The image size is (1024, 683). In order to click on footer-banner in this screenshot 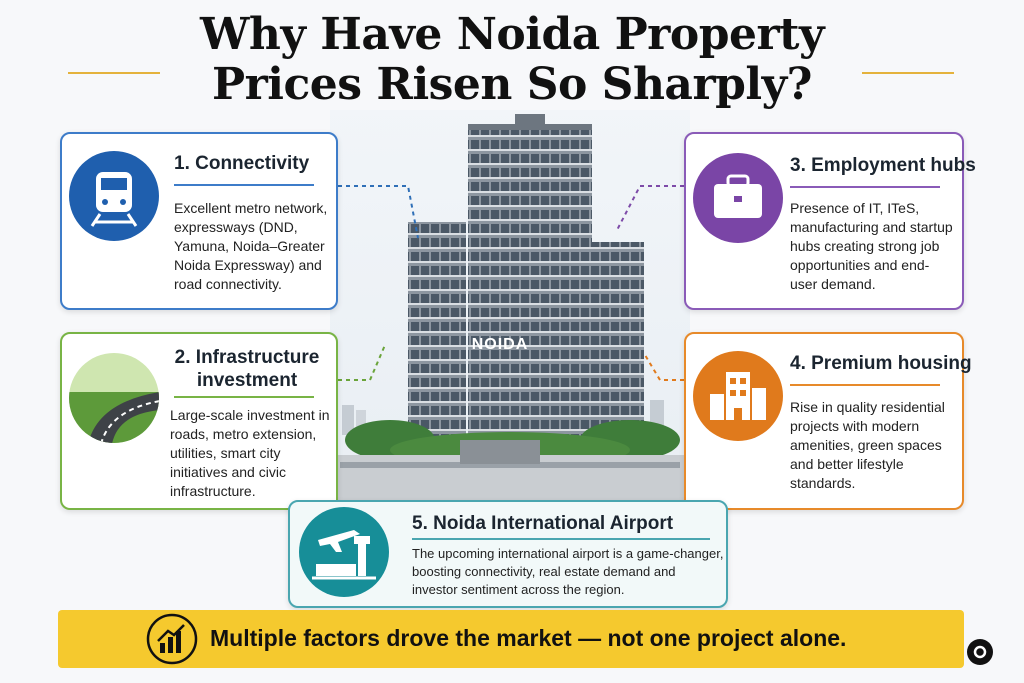, I will do `click(511, 639)`.